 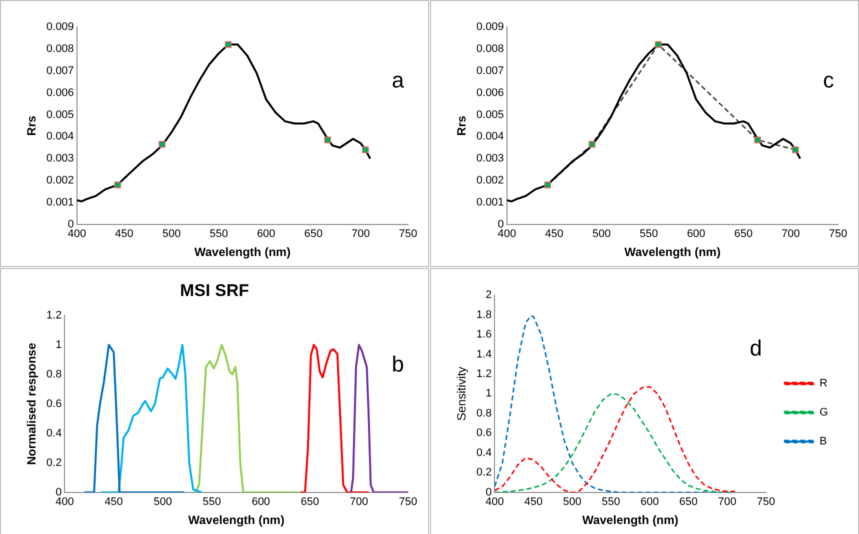 What do you see at coordinates (31, 403) in the screenshot?
I see `y-axis-title: Normalised response` at bounding box center [31, 403].